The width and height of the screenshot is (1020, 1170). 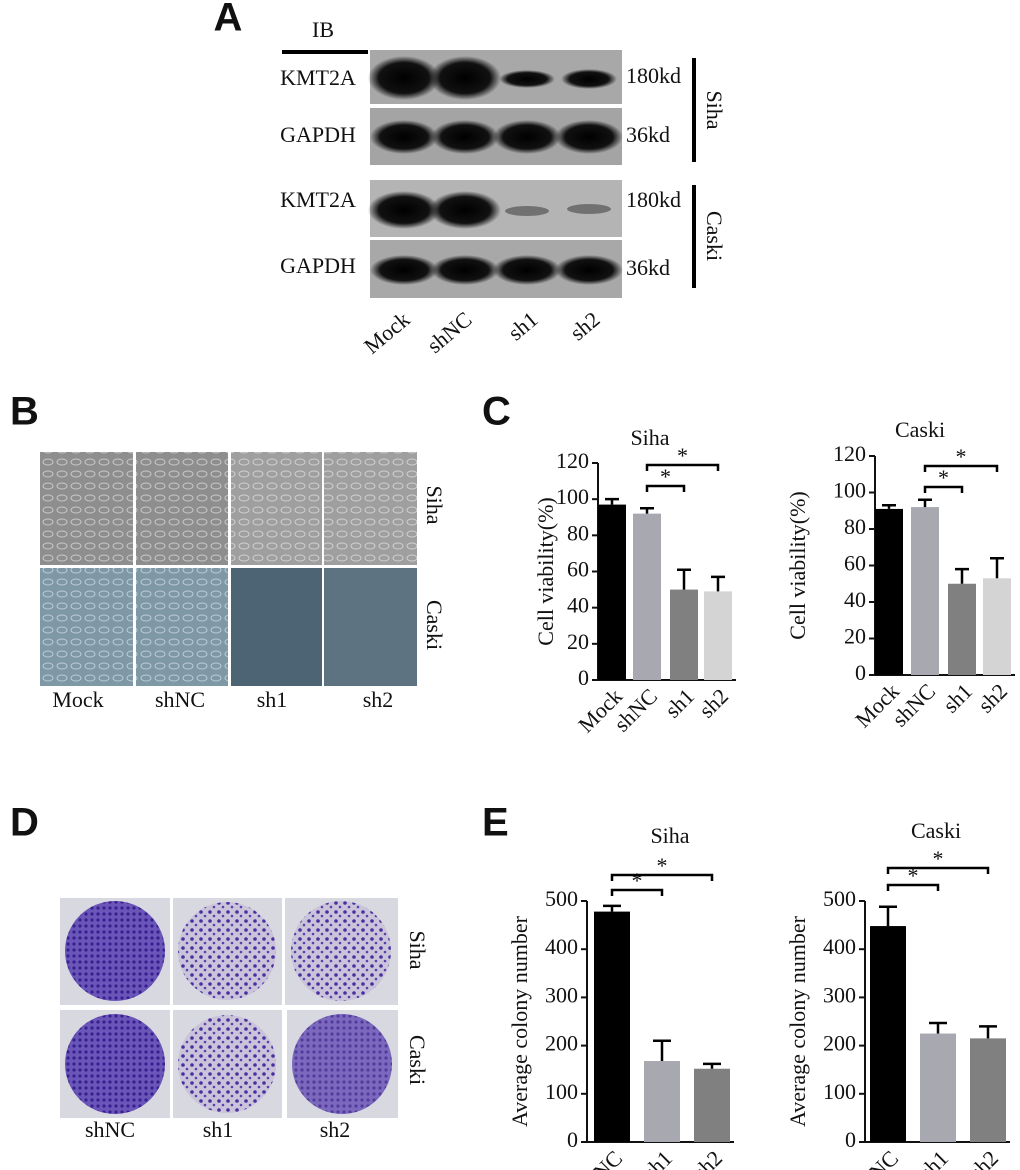 I want to click on micrographs, so click(x=228, y=569).